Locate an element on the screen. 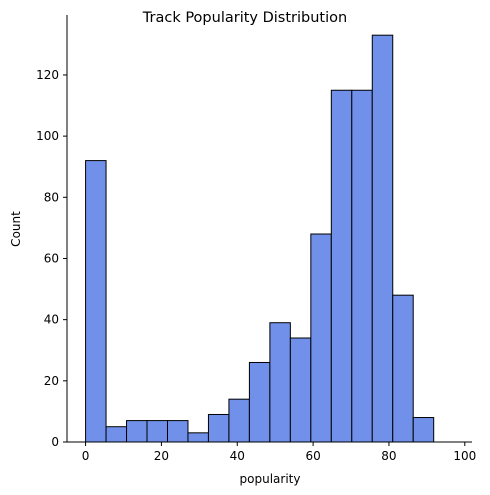 The height and width of the screenshot is (495, 490). y-tick-label: 60 is located at coordinates (51, 258).